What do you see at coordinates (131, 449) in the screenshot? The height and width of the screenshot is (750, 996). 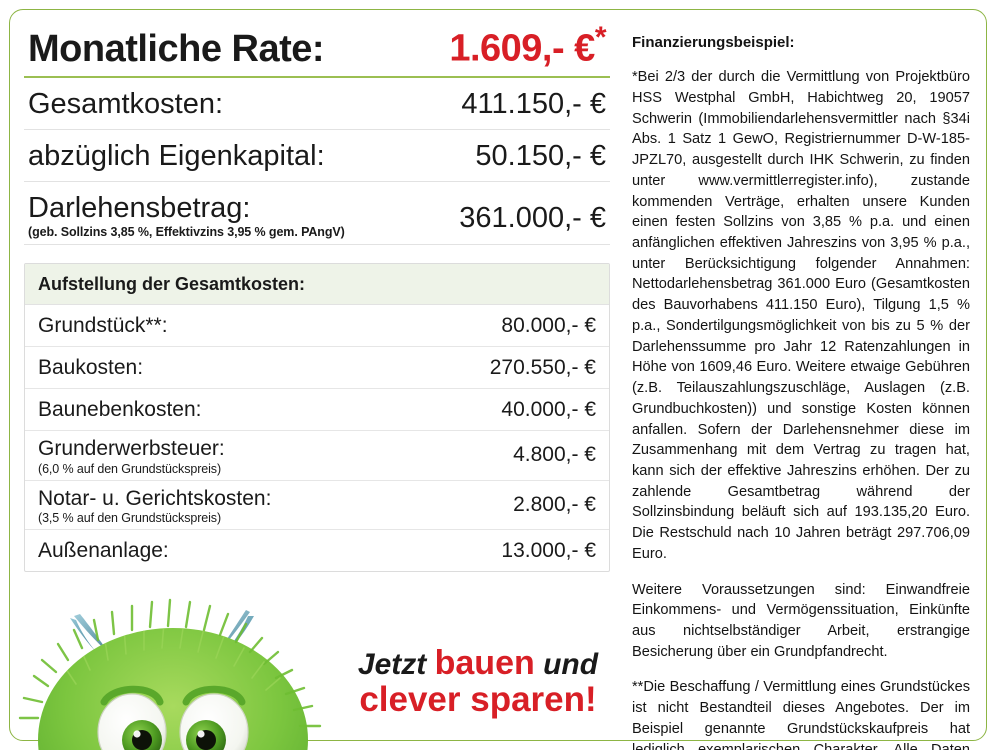 I see `cost-label: Grunderwerbsteuer:` at bounding box center [131, 449].